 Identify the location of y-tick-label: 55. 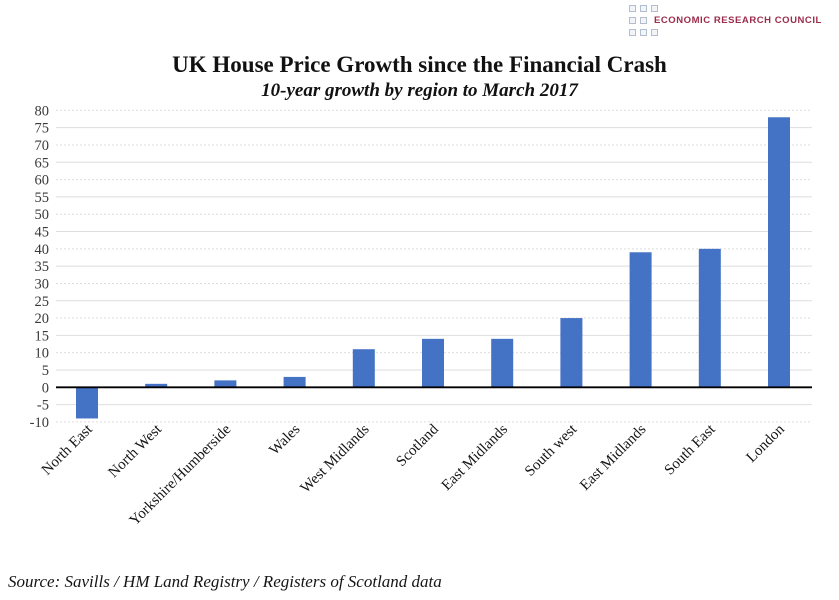
(42, 198).